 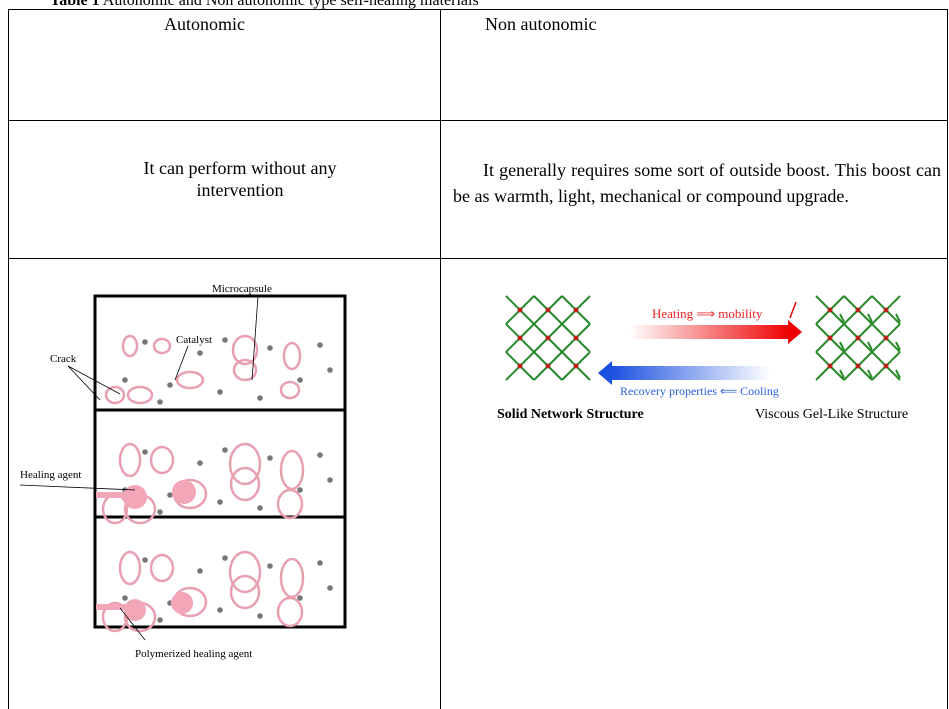 I want to click on diagram-frame, so click(x=220, y=461).